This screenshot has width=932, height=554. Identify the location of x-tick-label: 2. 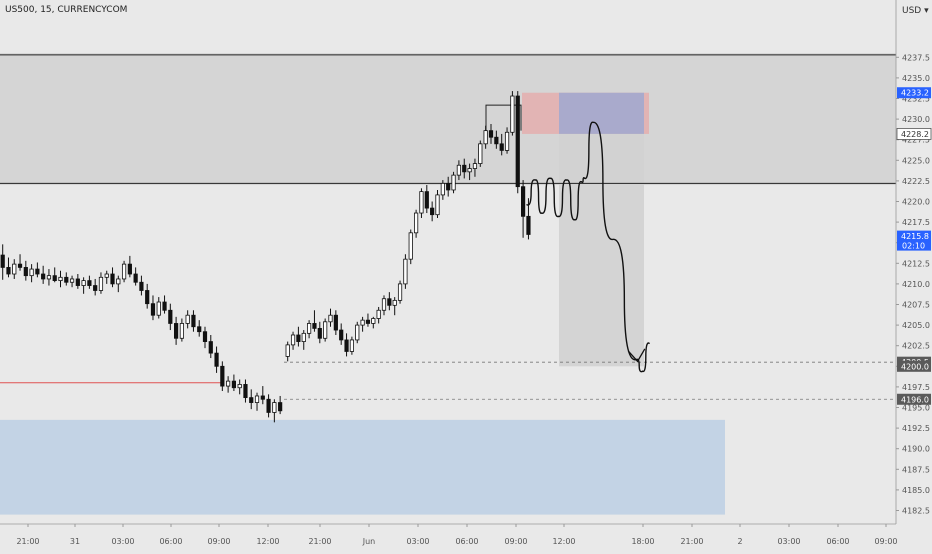
(739, 541).